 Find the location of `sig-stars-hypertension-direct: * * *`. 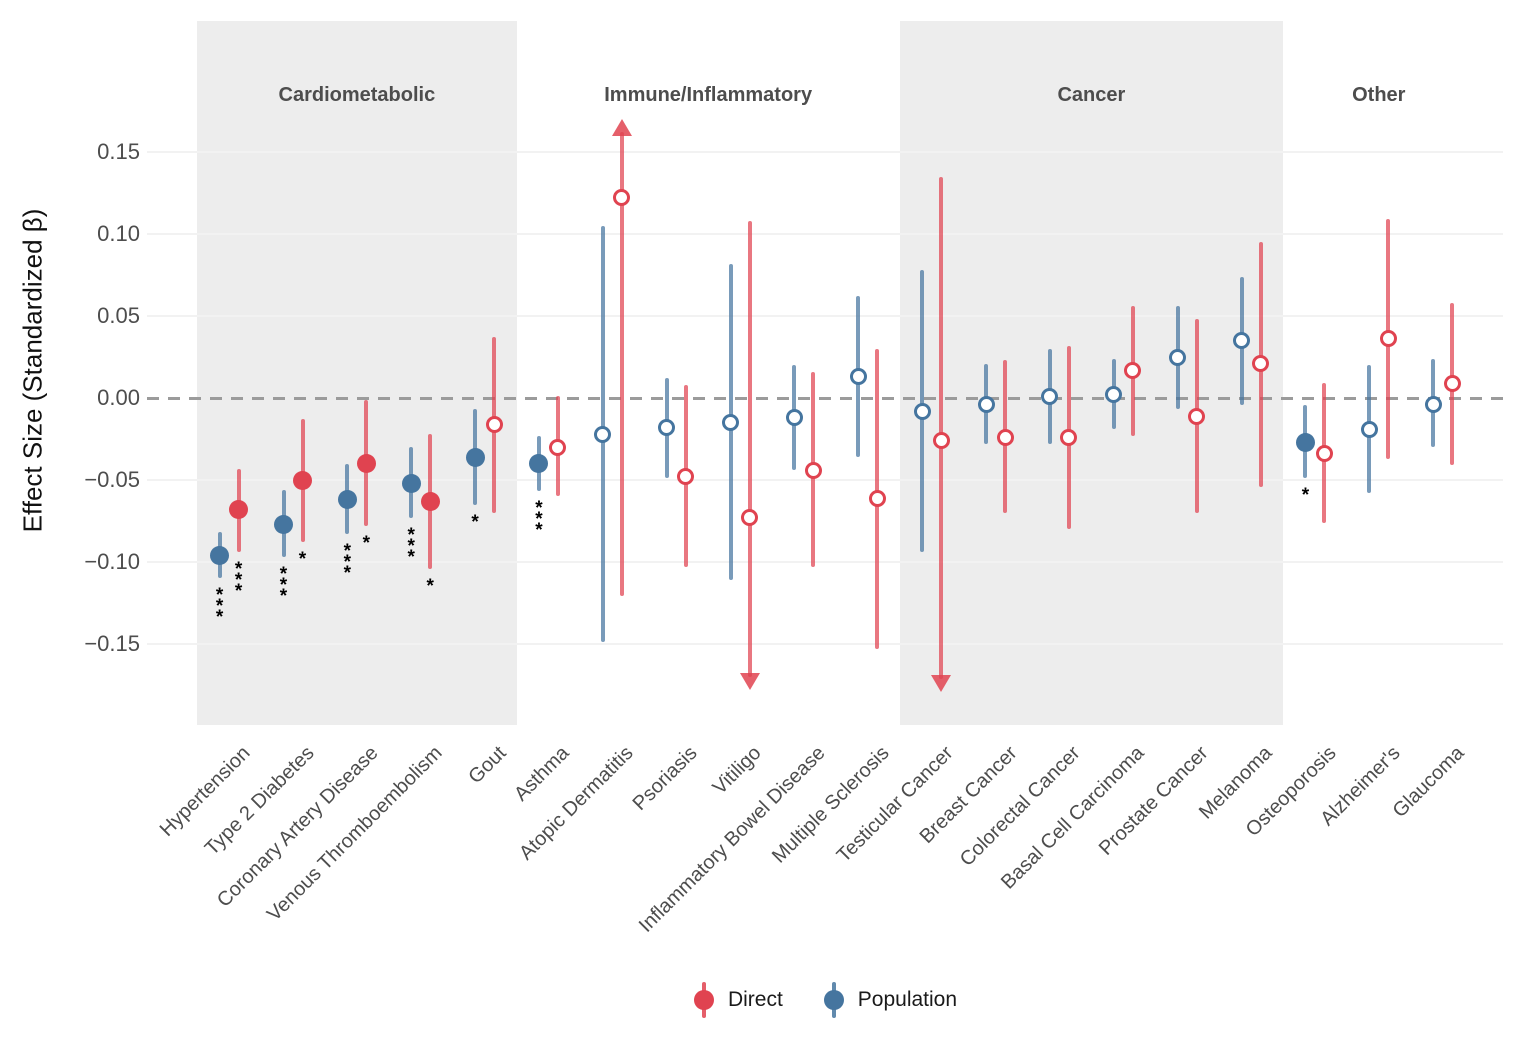

sig-stars-hypertension-direct: * * * is located at coordinates (238, 581).